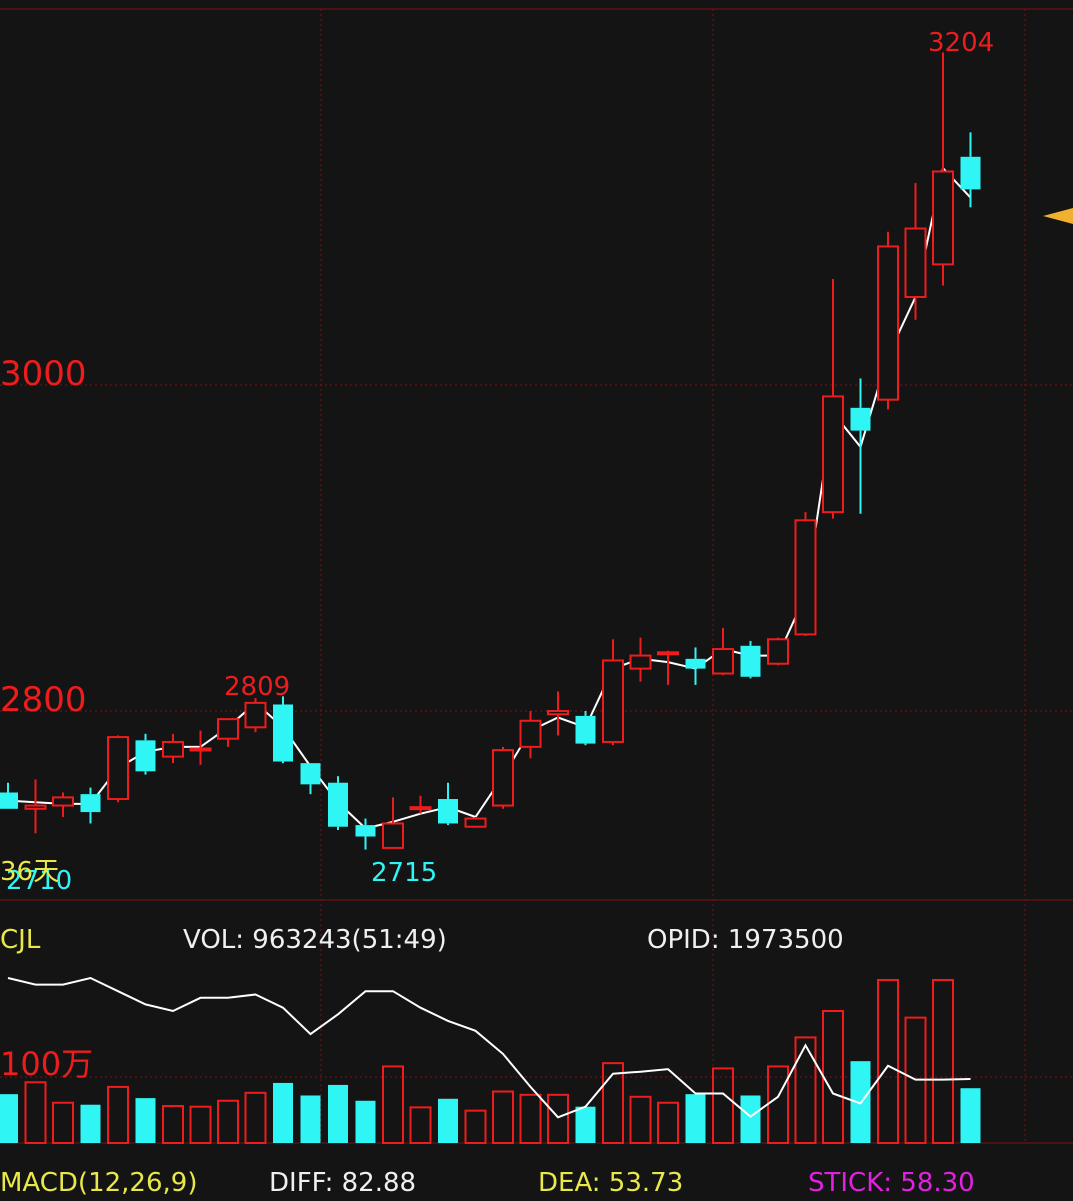  What do you see at coordinates (29, 872) in the screenshot?
I see `overlay-label: 36天` at bounding box center [29, 872].